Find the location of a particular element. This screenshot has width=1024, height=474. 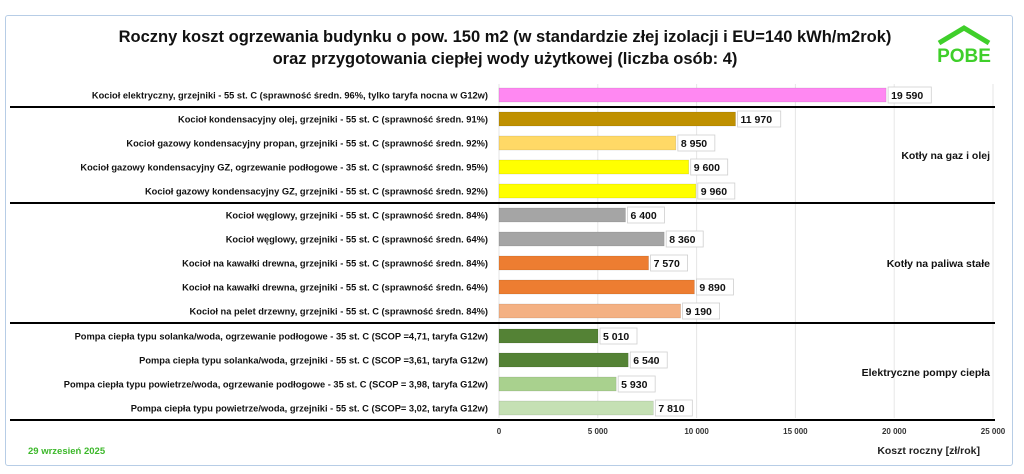

data-label: 6 400 is located at coordinates (643, 216).